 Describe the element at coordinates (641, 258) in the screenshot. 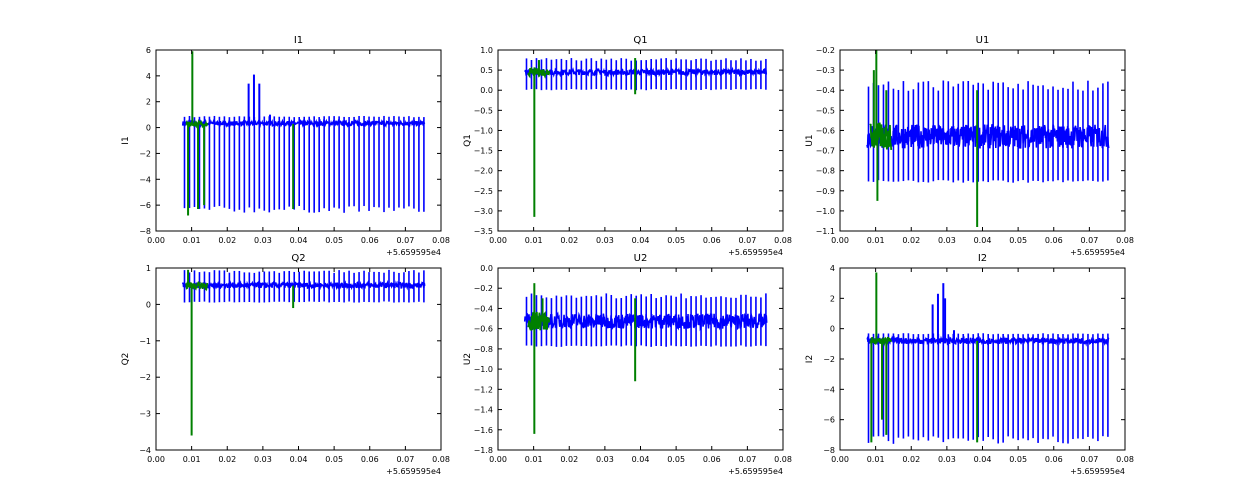

I see `chart-title: U2` at that location.